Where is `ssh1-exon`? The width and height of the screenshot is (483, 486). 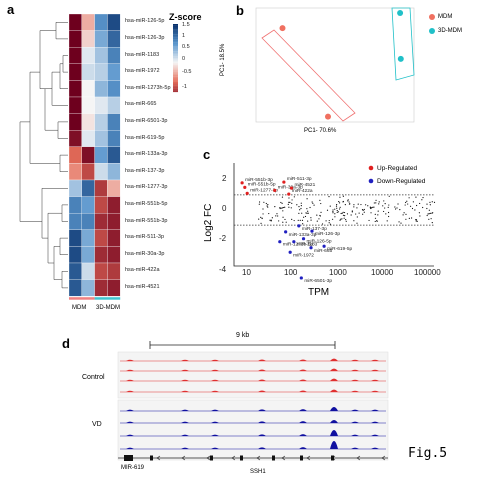 ssh1-exon is located at coordinates (273, 458).